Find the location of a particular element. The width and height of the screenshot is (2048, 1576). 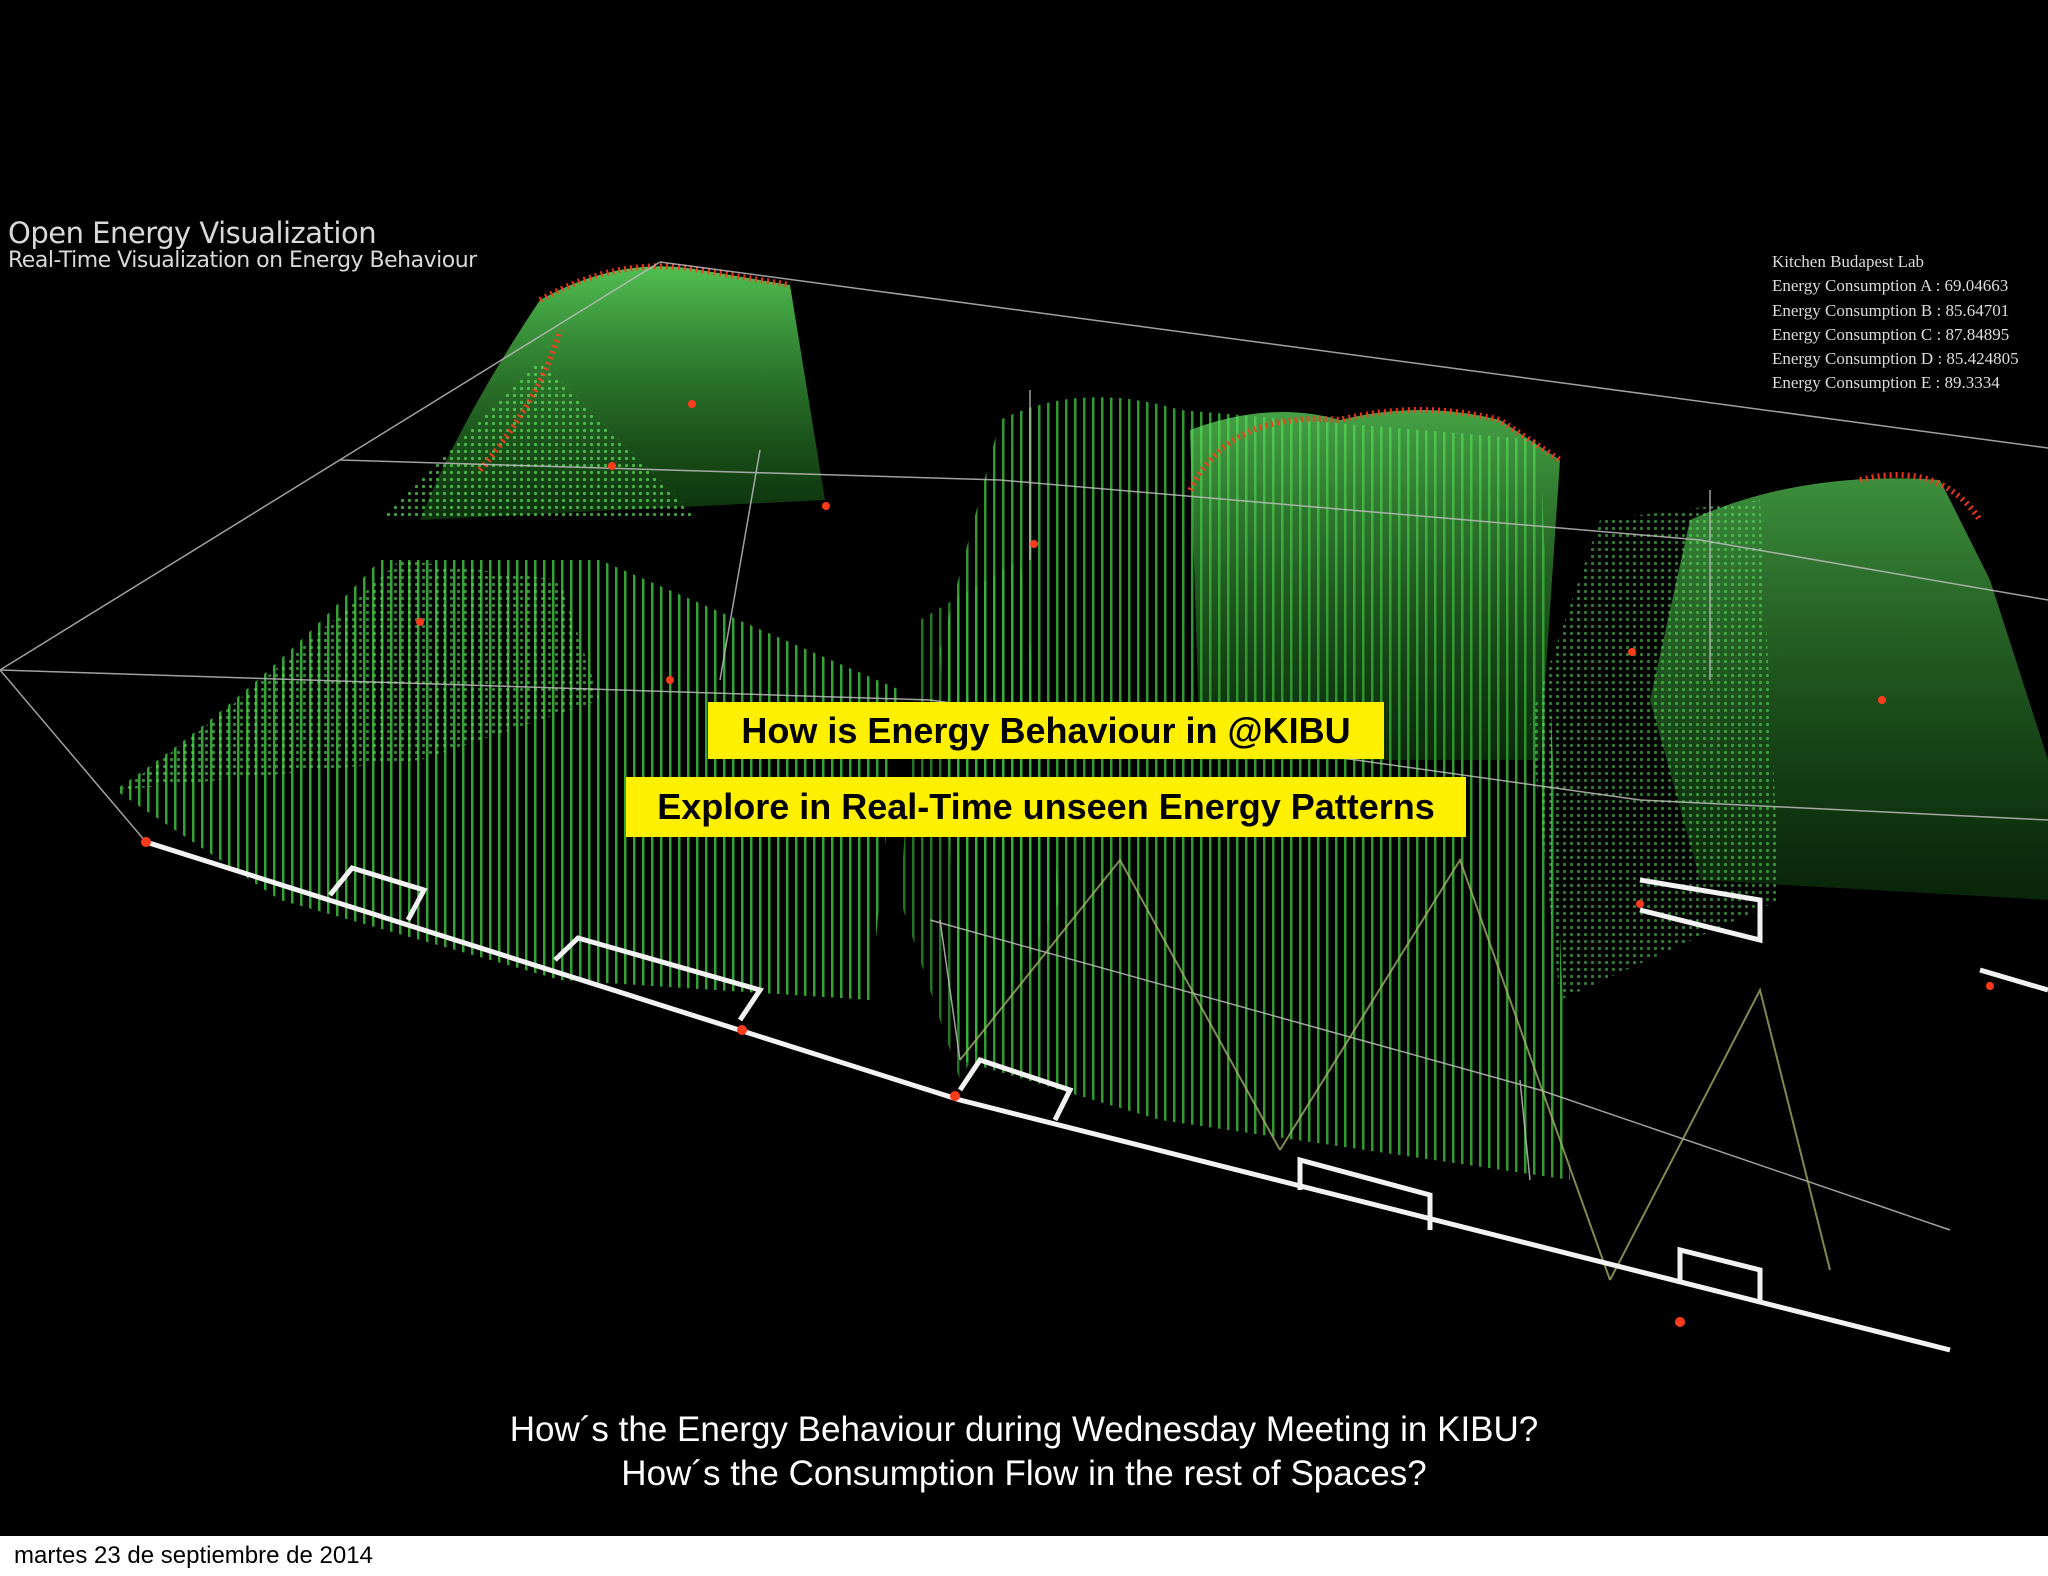

reading-value: 89.3334 is located at coordinates (1972, 383).